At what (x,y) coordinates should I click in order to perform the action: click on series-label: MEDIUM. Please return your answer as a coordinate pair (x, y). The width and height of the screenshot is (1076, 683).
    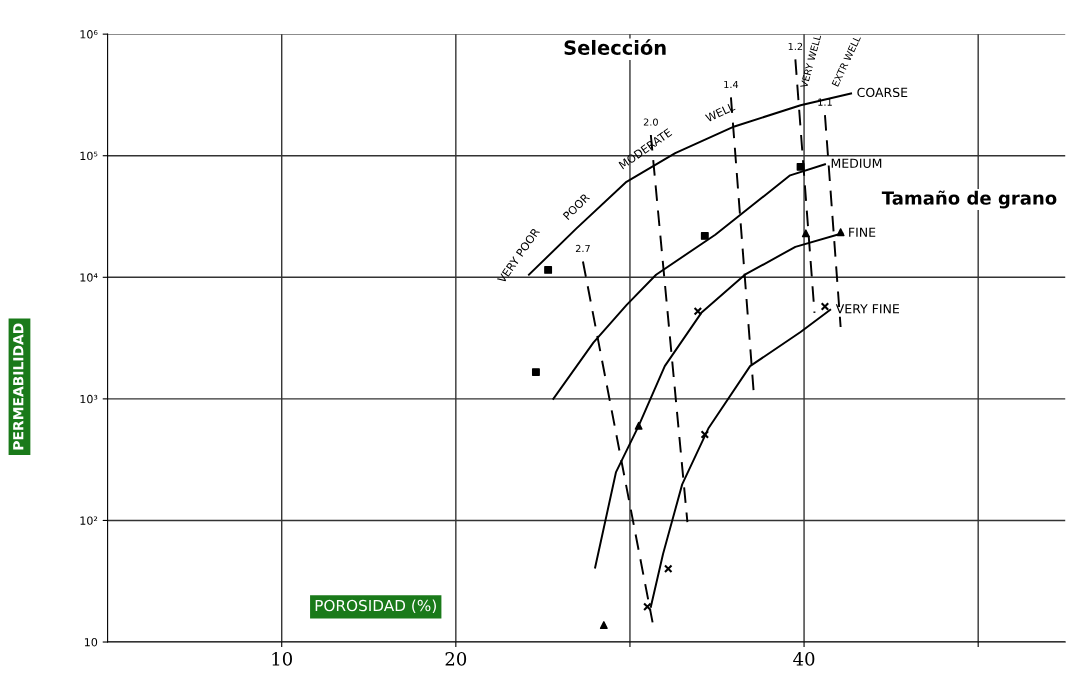
    Looking at the image, I should click on (856, 163).